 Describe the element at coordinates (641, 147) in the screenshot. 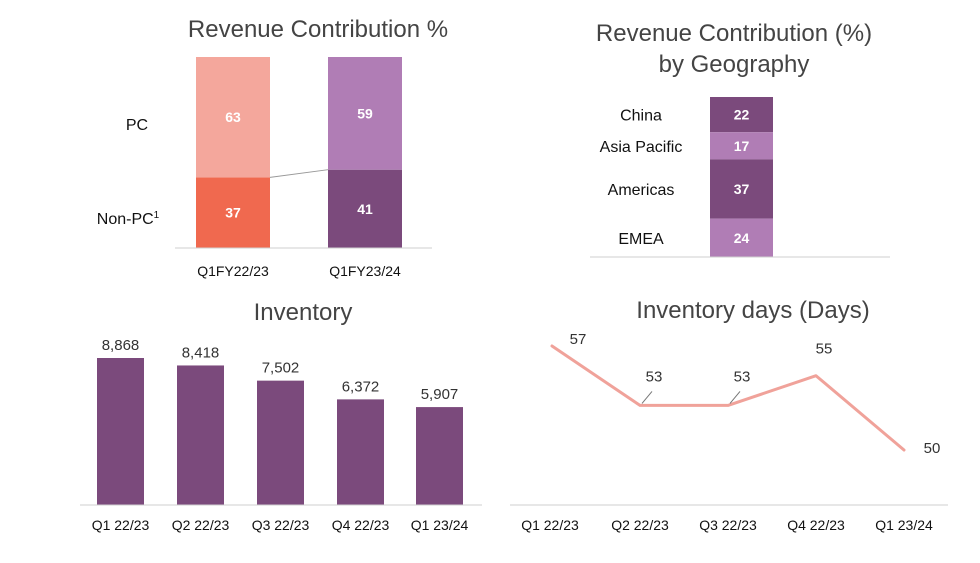

I see `geo-region-label-2: Asia Pacific` at that location.